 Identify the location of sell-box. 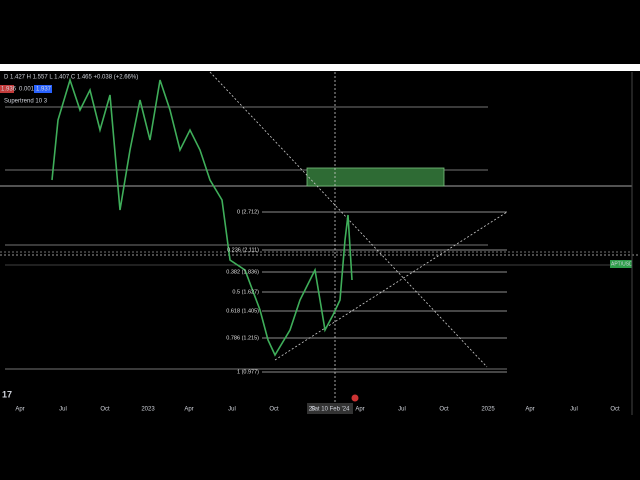
(7, 89).